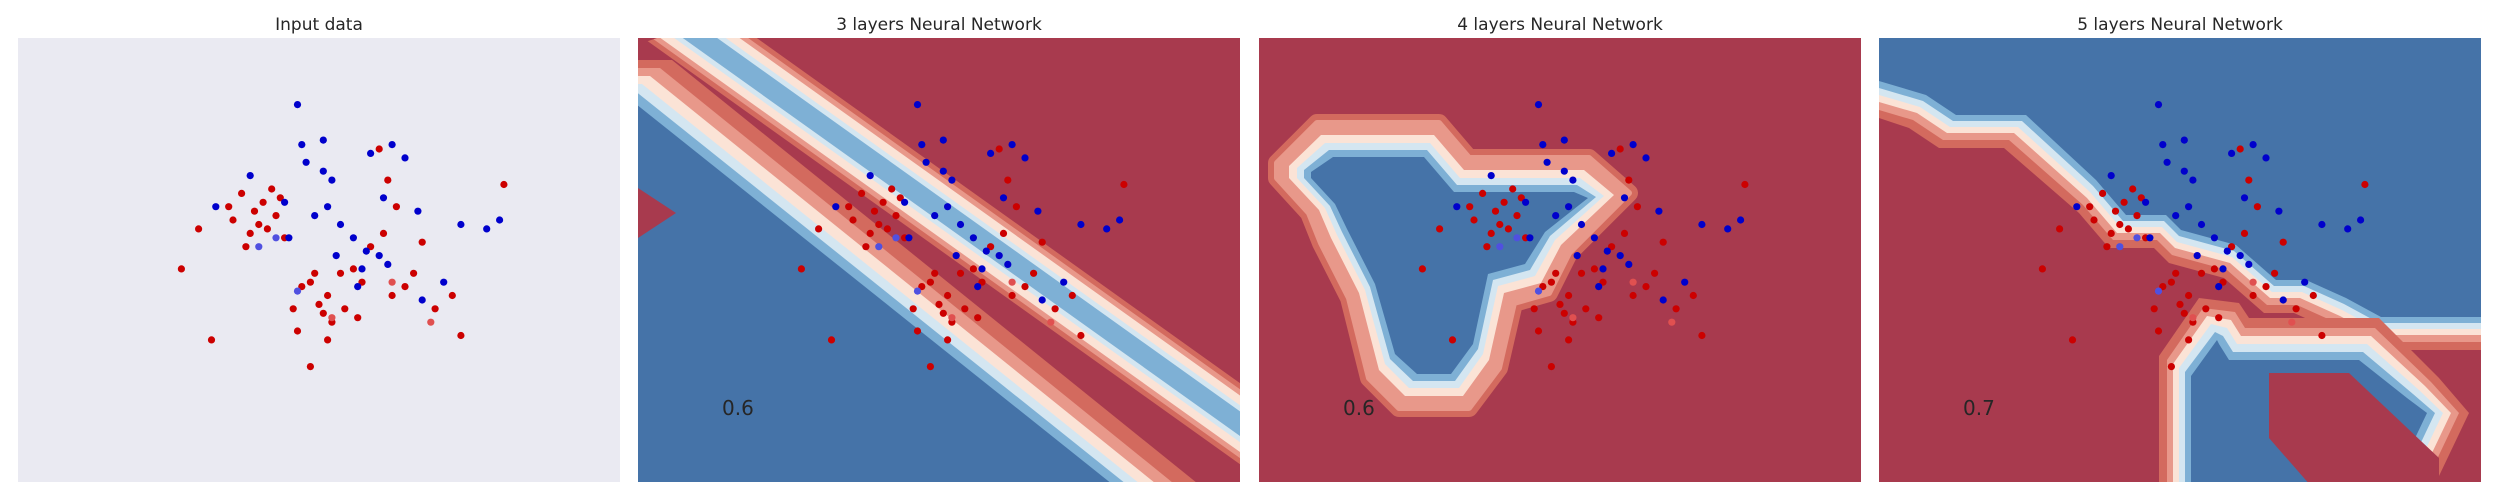 This screenshot has width=2500, height=500. What do you see at coordinates (319, 25) in the screenshot?
I see `panel-title: Input data` at bounding box center [319, 25].